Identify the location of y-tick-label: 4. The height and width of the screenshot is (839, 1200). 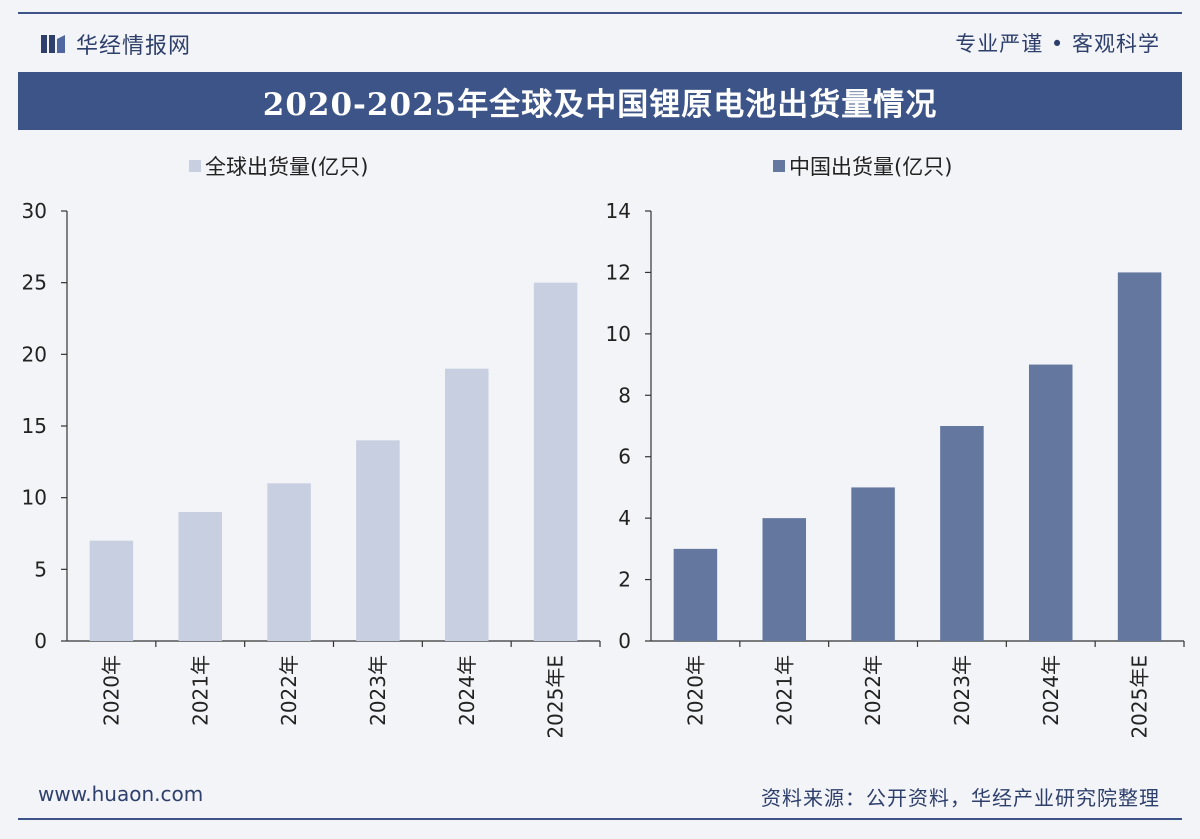
(624, 518).